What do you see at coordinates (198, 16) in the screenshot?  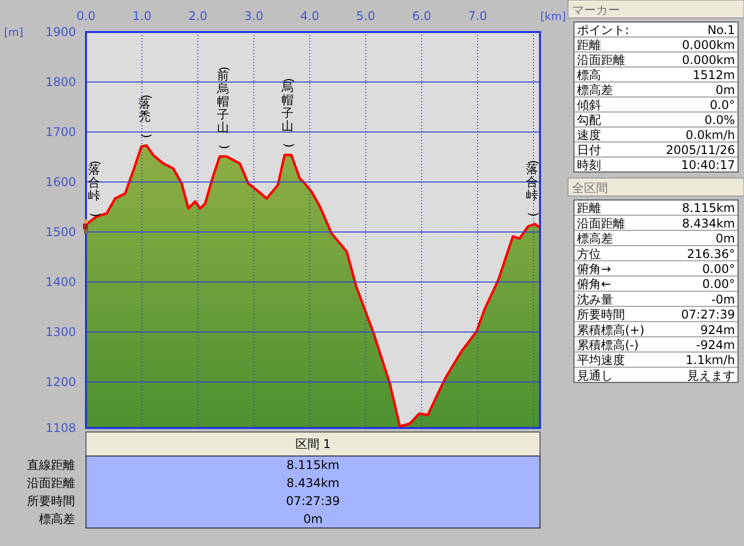 I see `x-tick-label: 2.0` at bounding box center [198, 16].